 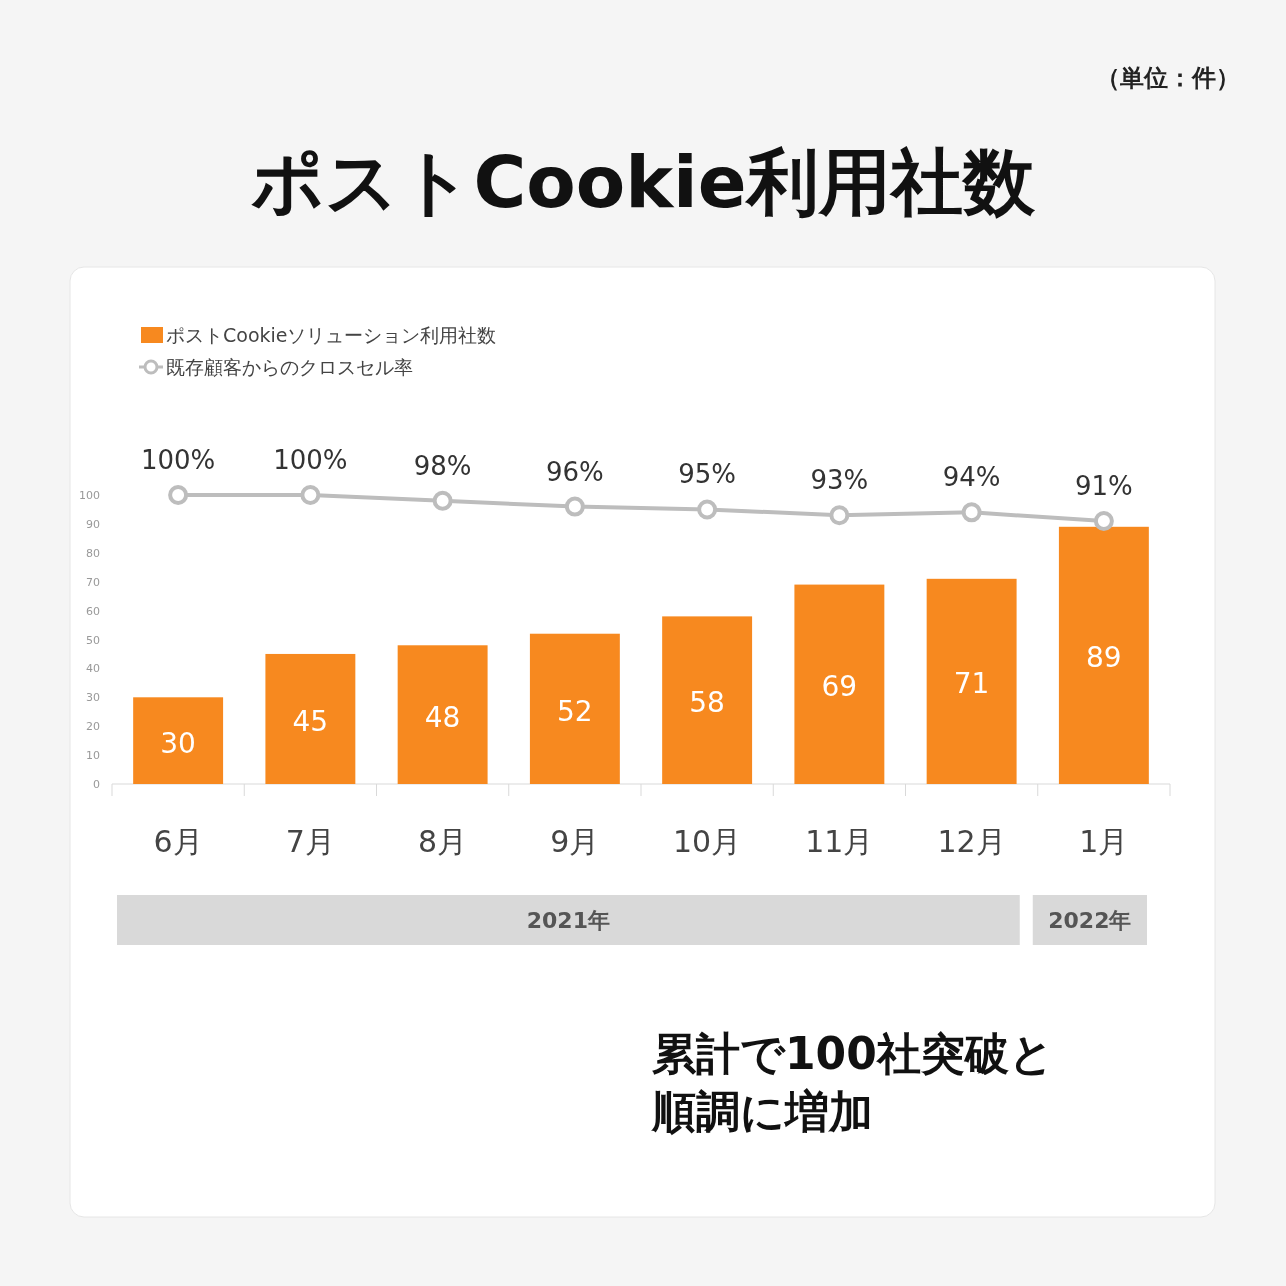 I want to click on data-label: 95%, so click(x=707, y=474).